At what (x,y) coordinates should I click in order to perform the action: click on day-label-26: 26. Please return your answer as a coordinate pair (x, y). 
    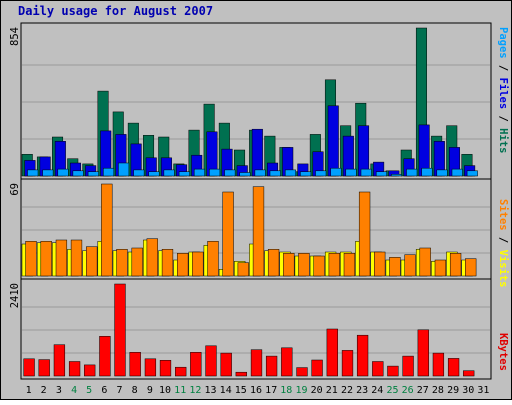
    Looking at the image, I should click on (408, 390).